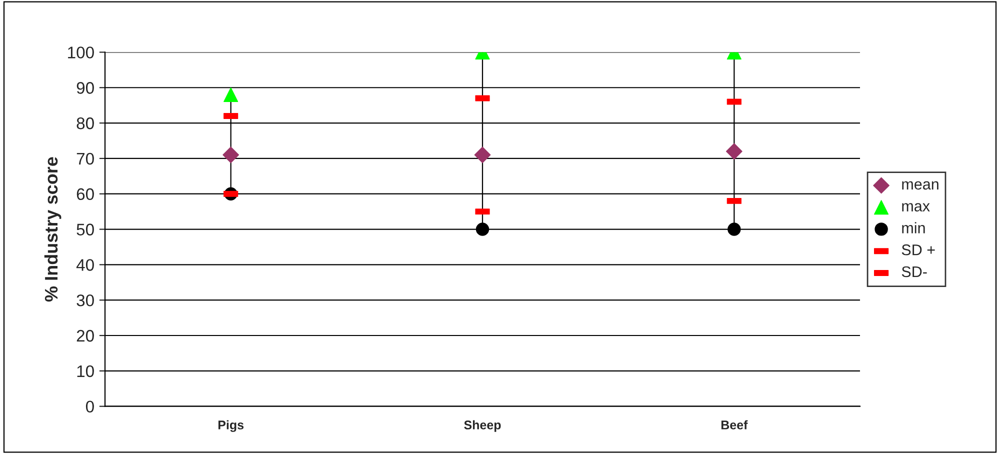 This screenshot has width=1000, height=454. I want to click on y-axis-title: % Industry score, so click(53, 229).